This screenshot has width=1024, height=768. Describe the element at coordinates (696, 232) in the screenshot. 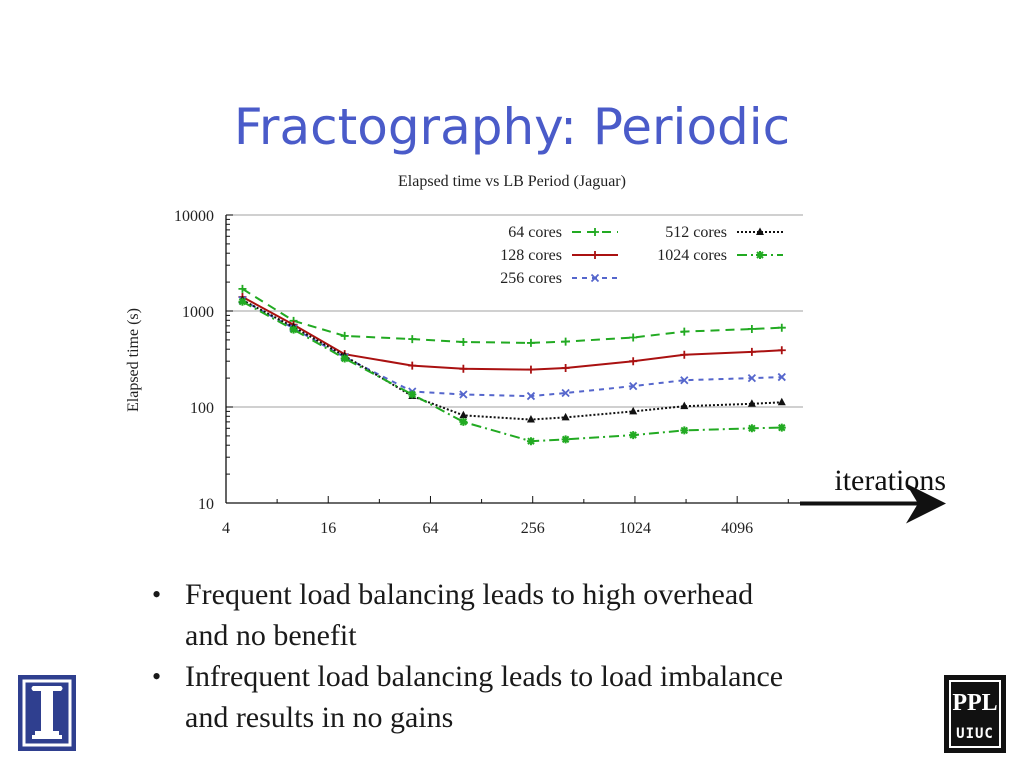

I see `legend-label: 512 cores` at that location.